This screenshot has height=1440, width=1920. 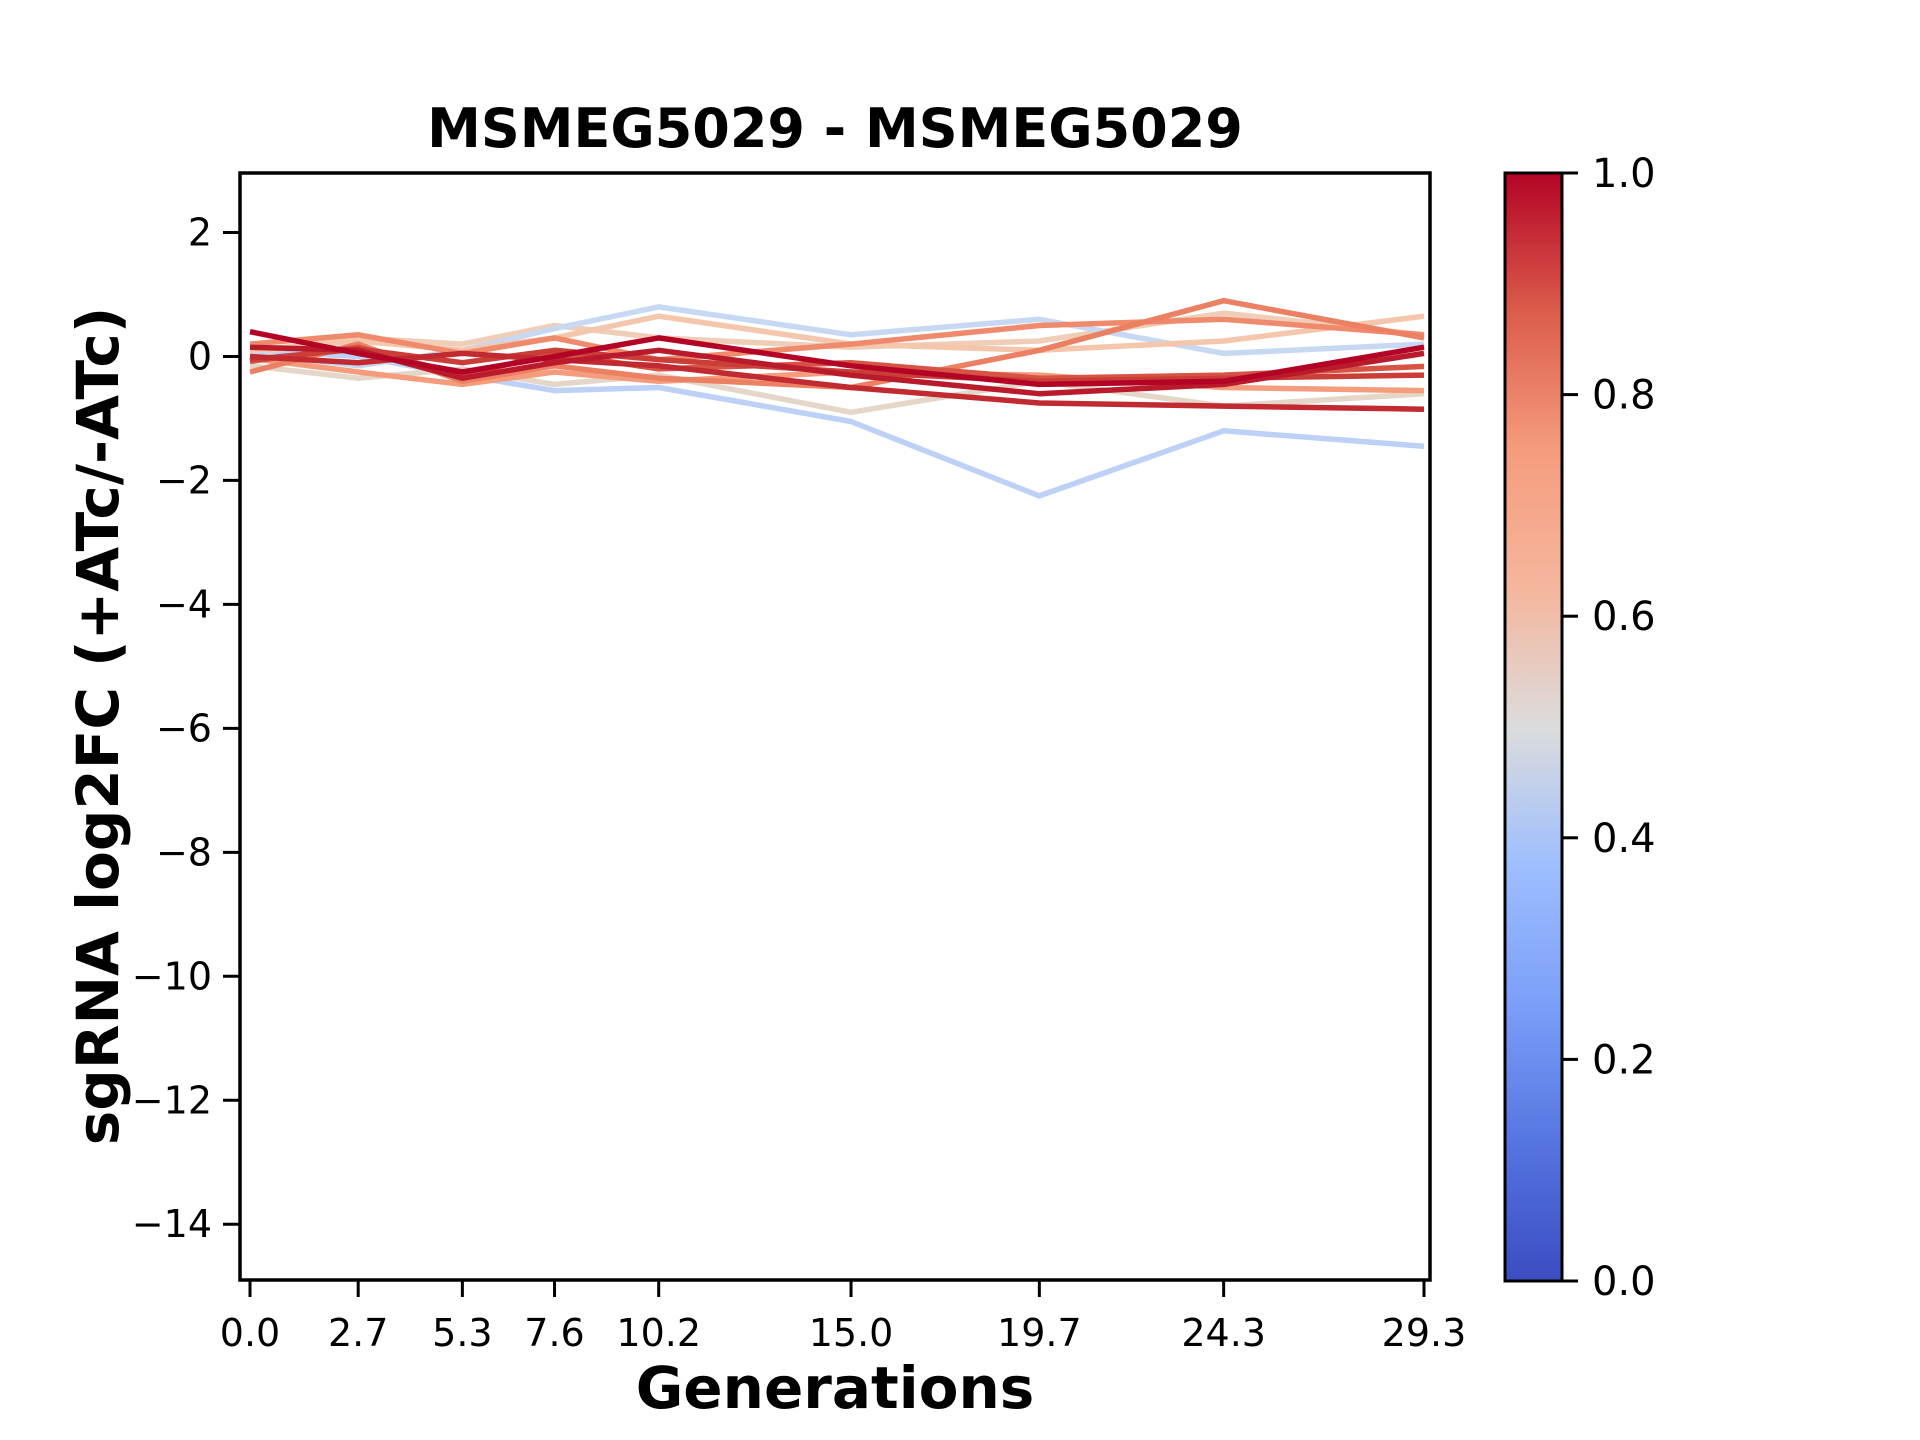 What do you see at coordinates (1039, 1333) in the screenshot?
I see `x-tick-label: 19.7` at bounding box center [1039, 1333].